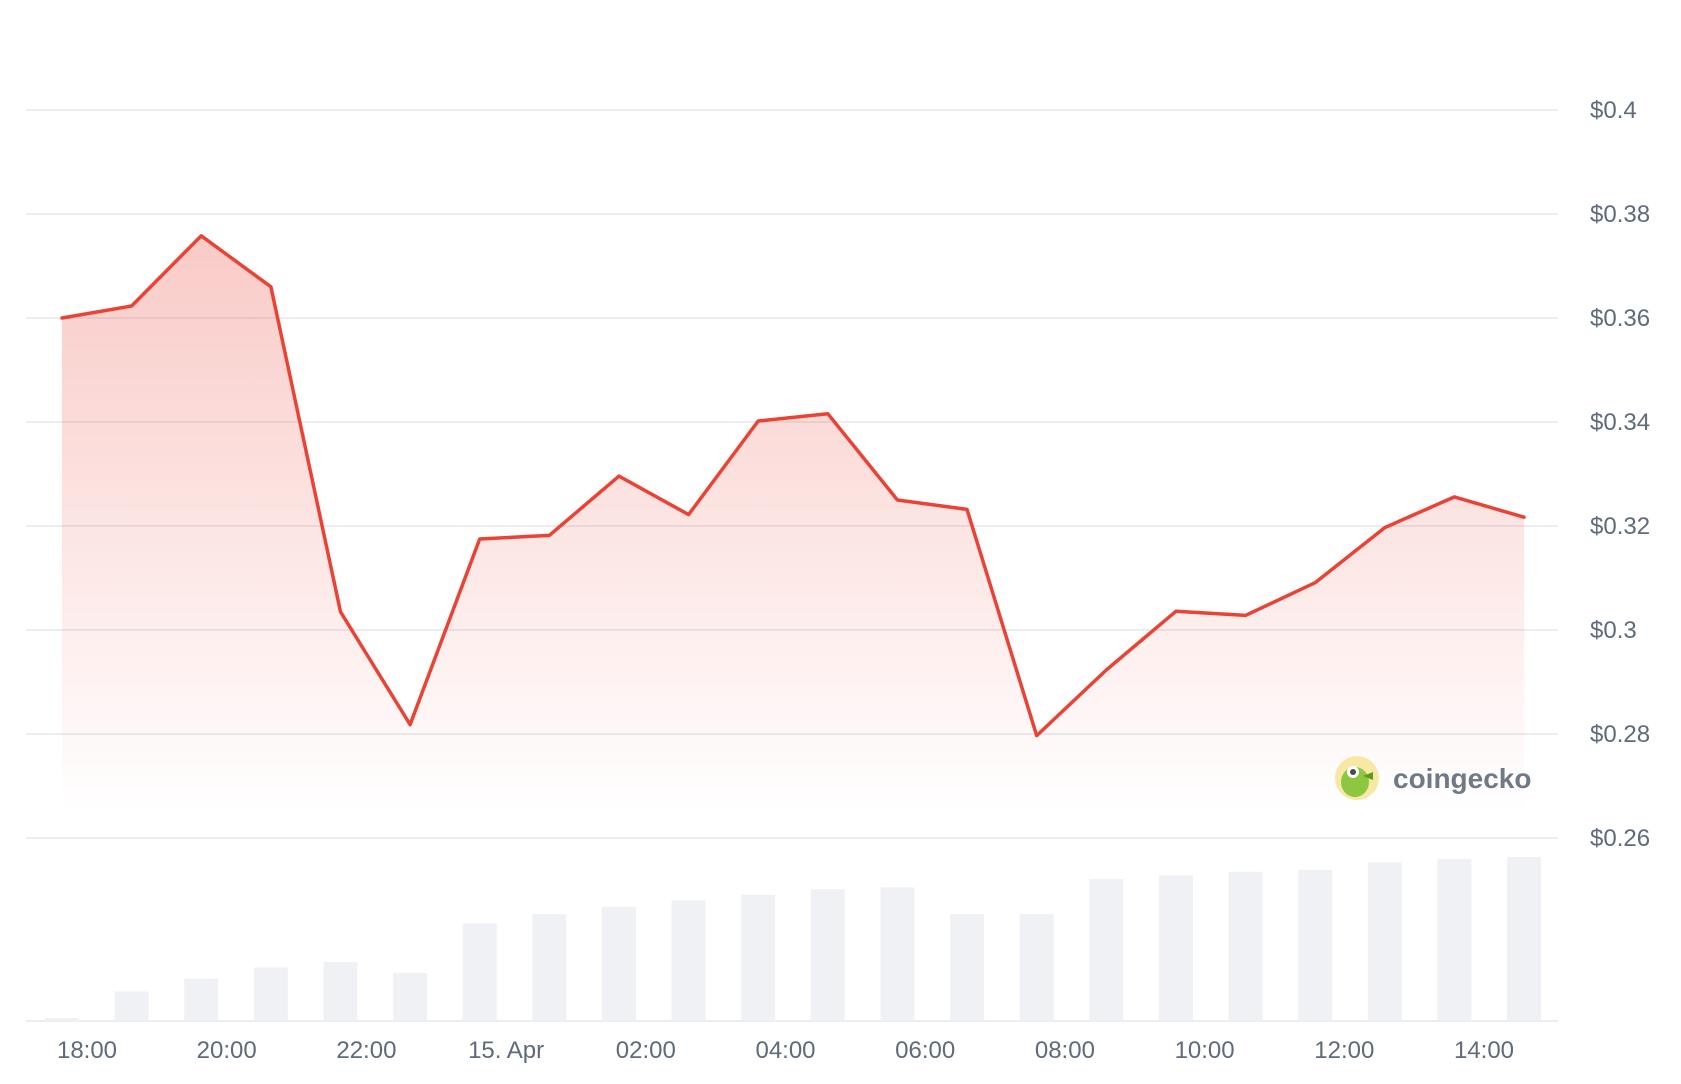 The height and width of the screenshot is (1084, 1681). I want to click on x-tick-label: 14:00, so click(1484, 1050).